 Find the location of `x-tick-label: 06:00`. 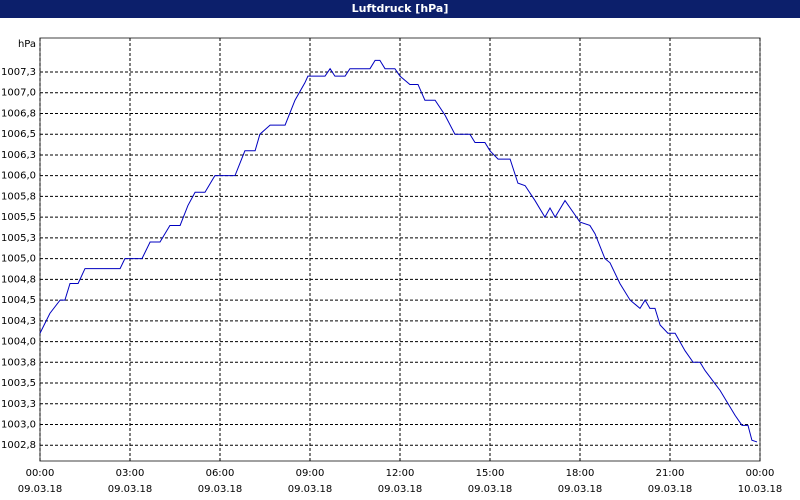

x-tick-label: 06:00 is located at coordinates (220, 473).